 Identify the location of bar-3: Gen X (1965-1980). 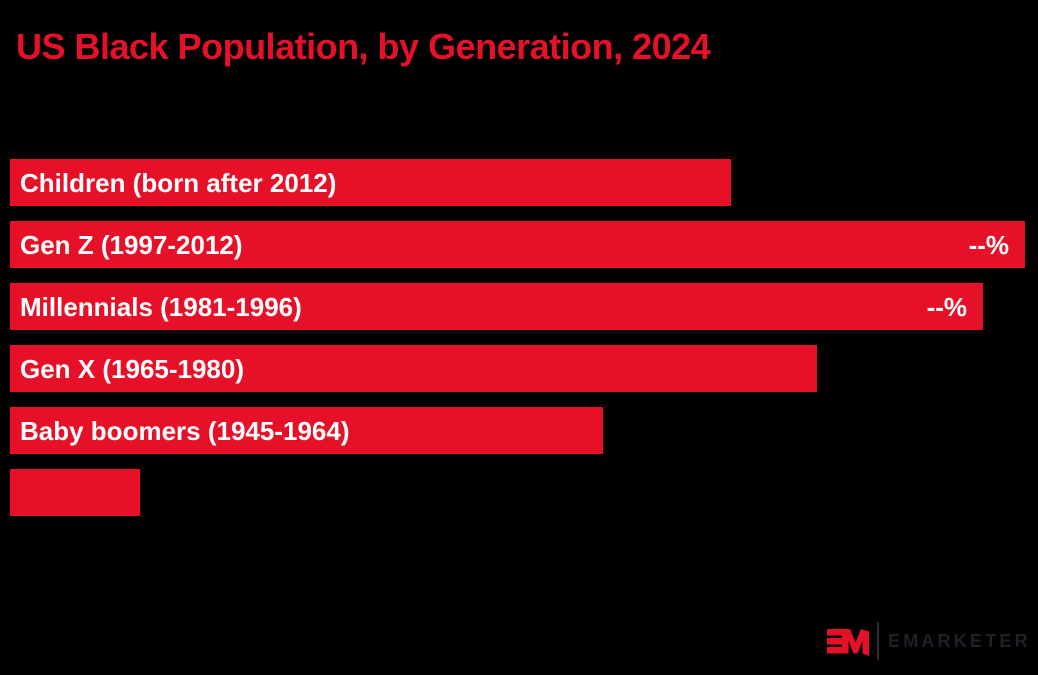
(413, 368).